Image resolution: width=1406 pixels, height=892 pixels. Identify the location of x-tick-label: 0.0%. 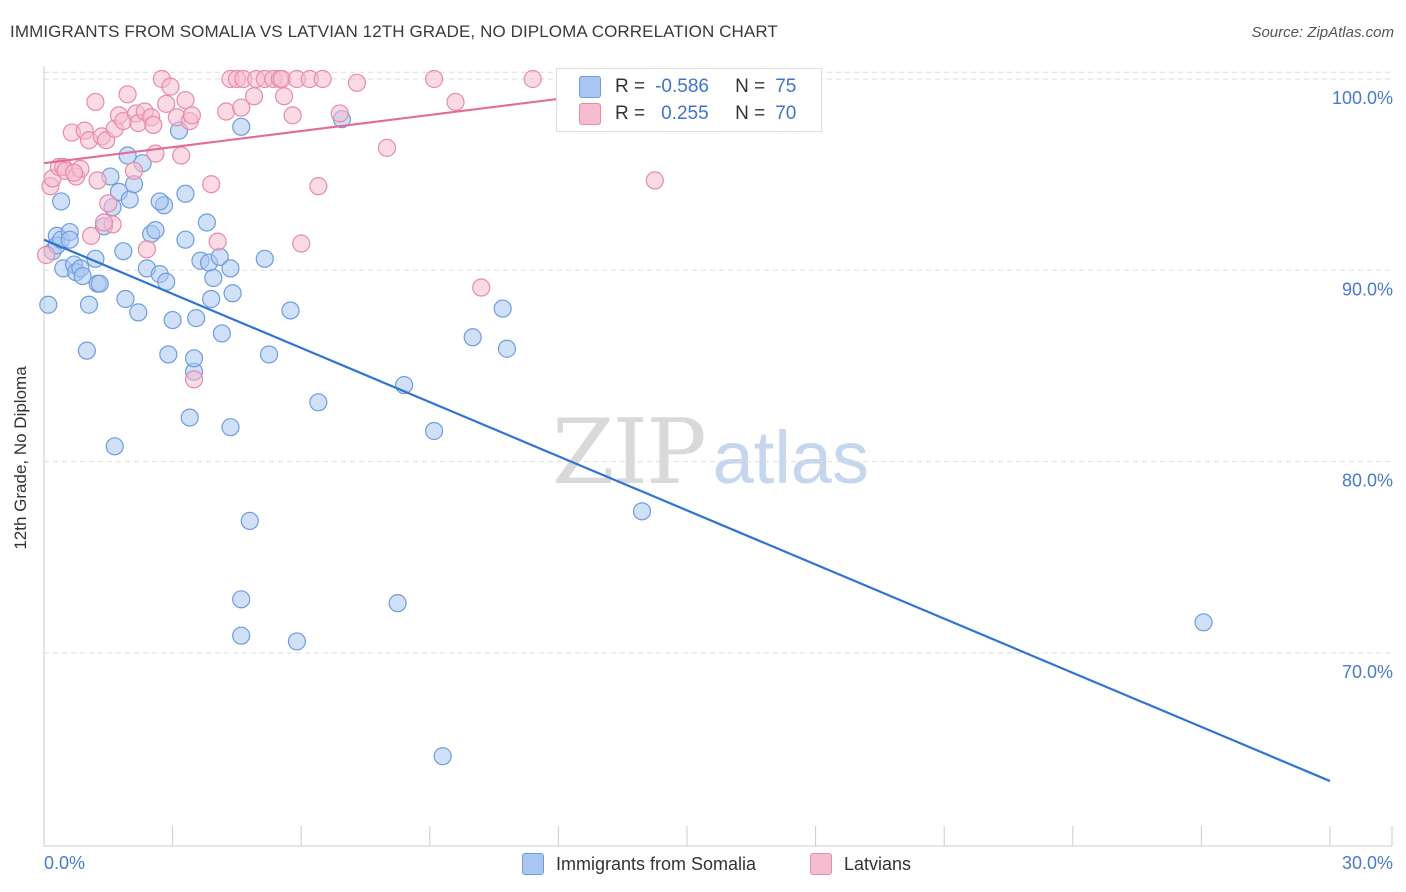
(64, 863).